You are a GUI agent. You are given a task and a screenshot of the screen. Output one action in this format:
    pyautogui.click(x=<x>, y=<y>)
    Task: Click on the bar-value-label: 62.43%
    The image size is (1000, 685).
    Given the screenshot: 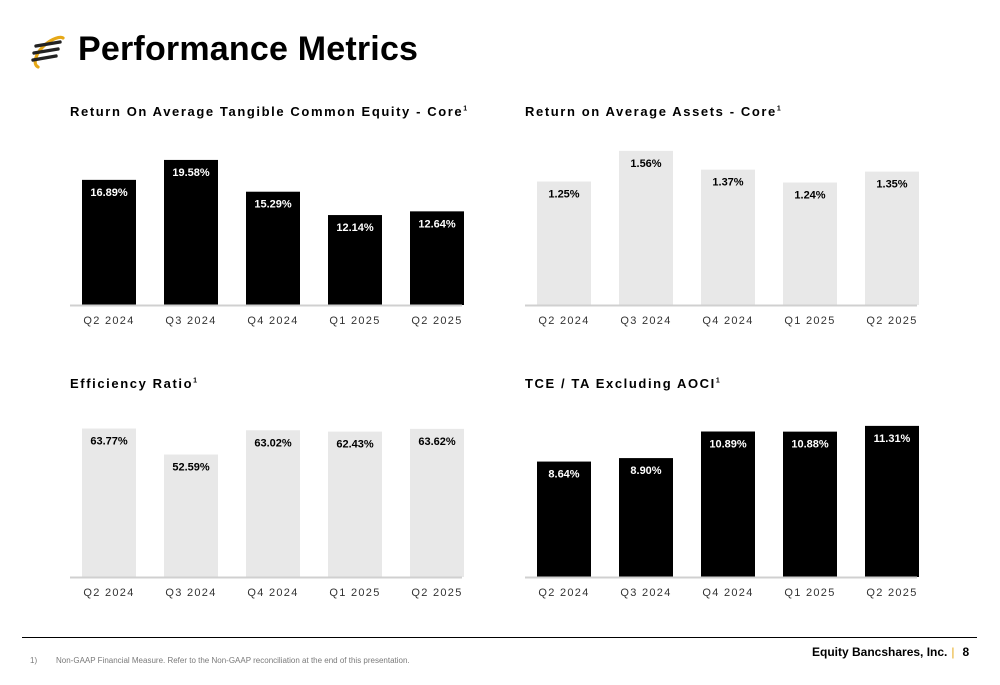 What is the action you would take?
    pyautogui.click(x=355, y=445)
    